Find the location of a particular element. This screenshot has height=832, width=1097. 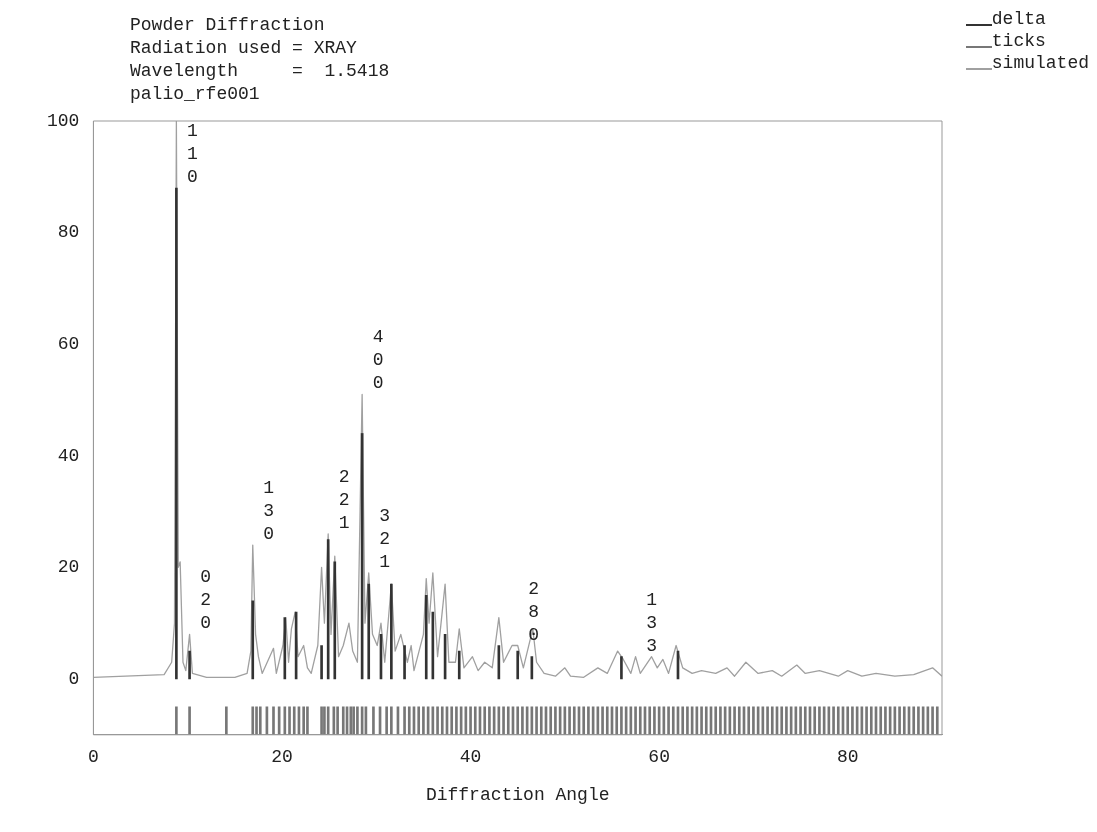

text: palio_rfe001 is located at coordinates (195, 94).